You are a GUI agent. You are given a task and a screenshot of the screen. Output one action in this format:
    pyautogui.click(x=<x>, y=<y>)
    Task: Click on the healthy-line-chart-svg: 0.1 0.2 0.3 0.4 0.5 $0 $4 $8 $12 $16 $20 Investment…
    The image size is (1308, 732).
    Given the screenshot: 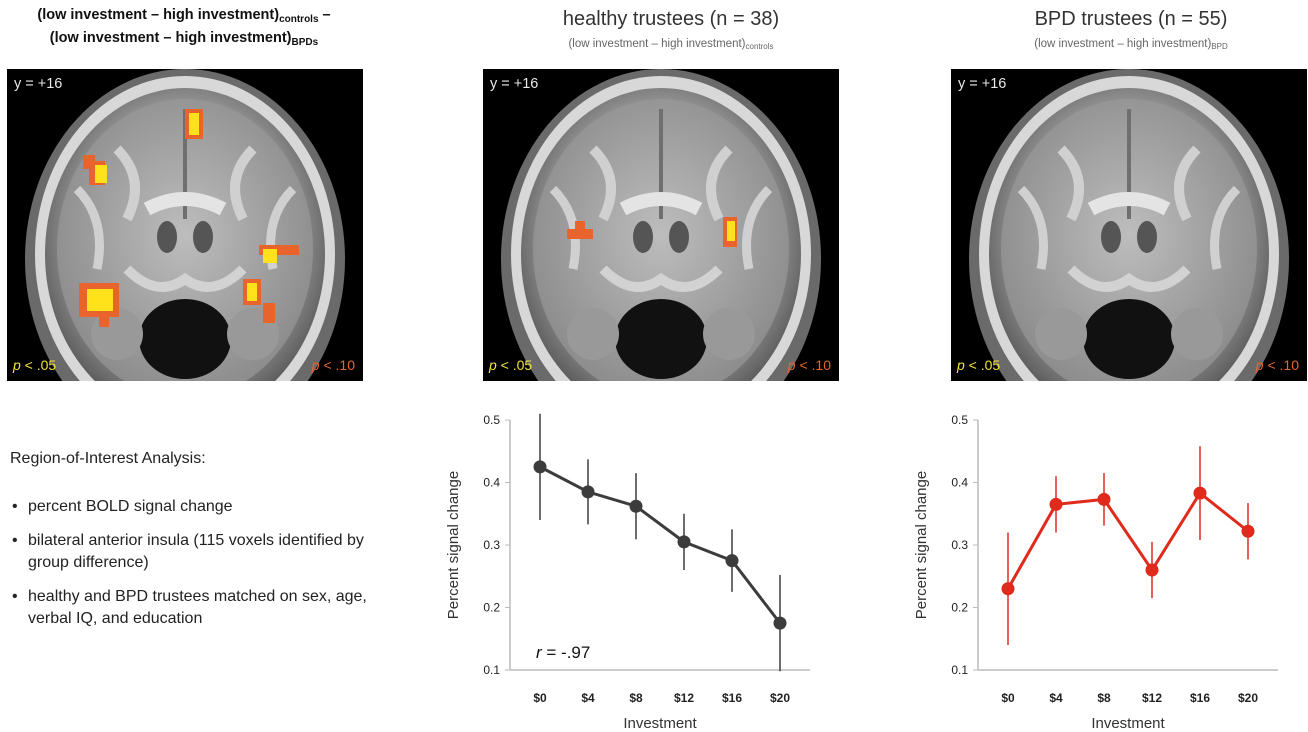 What is the action you would take?
    pyautogui.click(x=627, y=572)
    